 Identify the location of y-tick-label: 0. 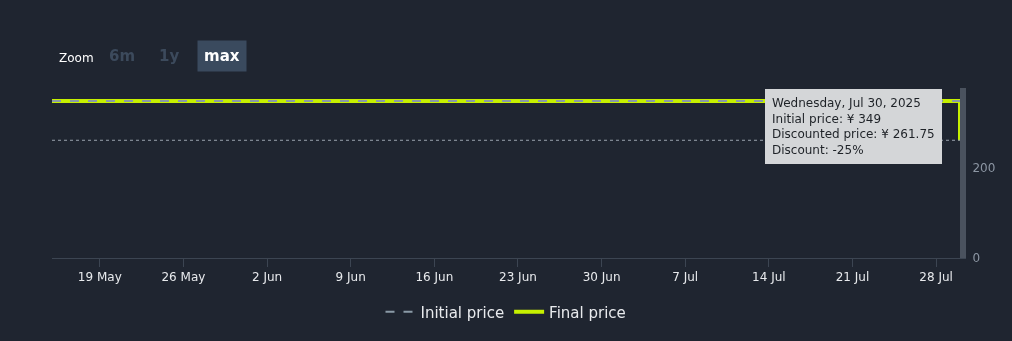
(976, 258).